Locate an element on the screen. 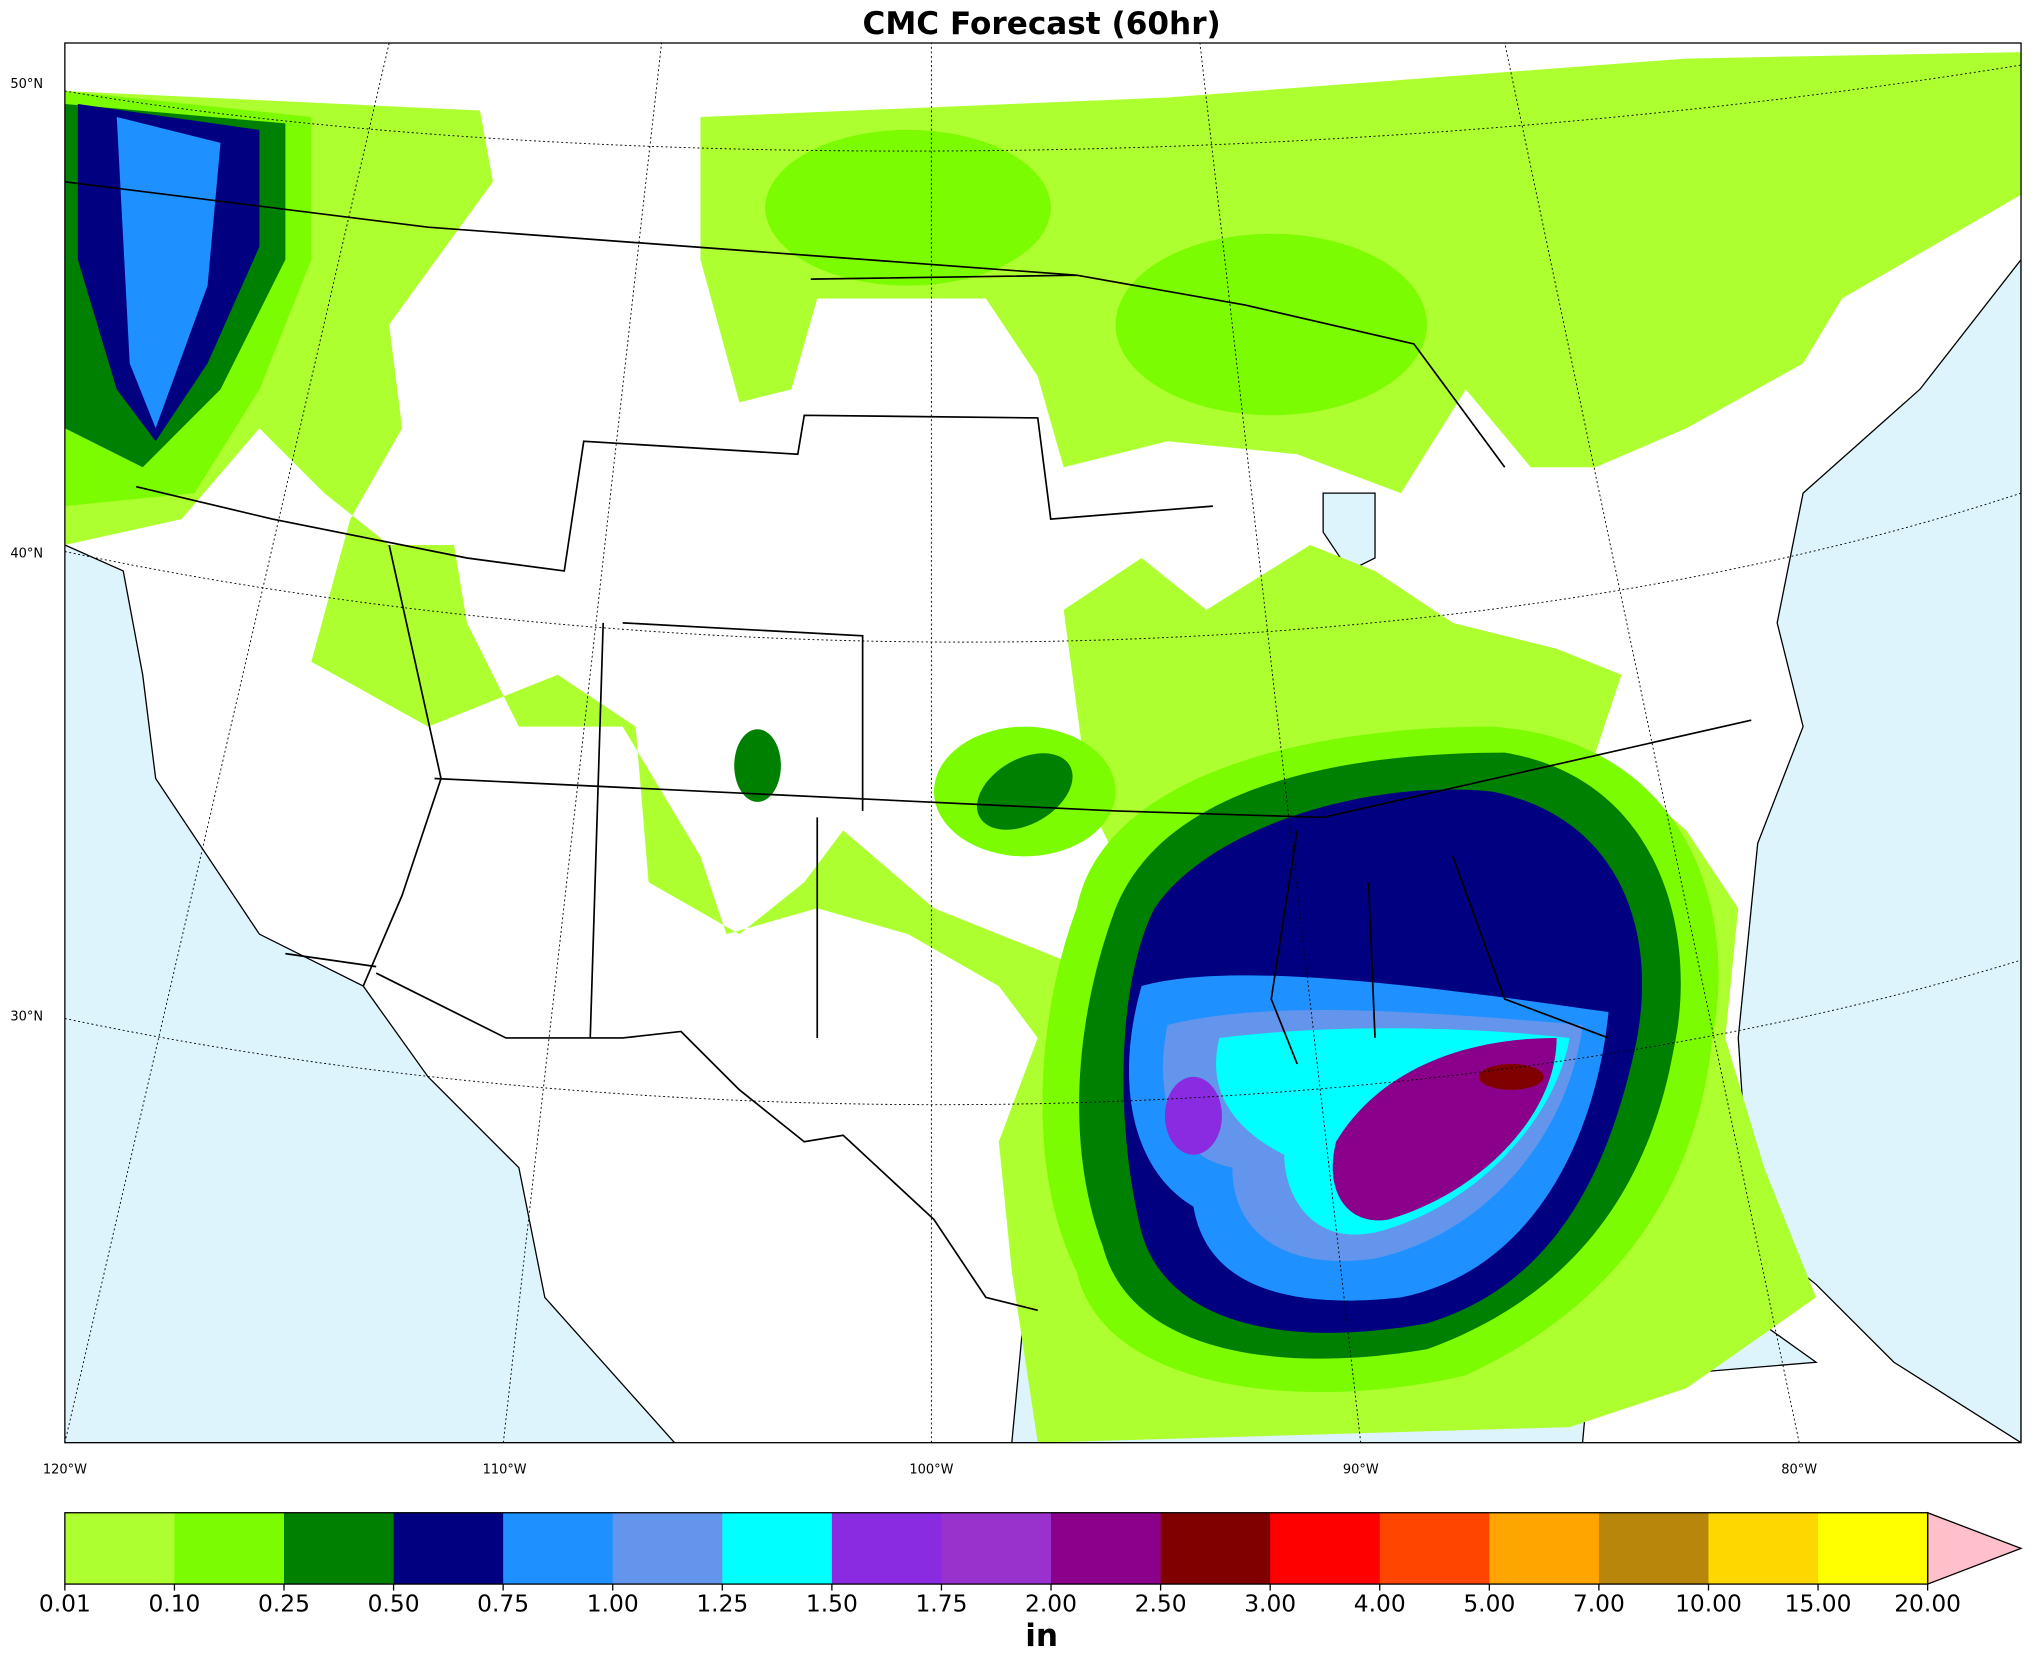 The height and width of the screenshot is (1666, 2034). colorbar-tick-label: 1.25 is located at coordinates (722, 1603).